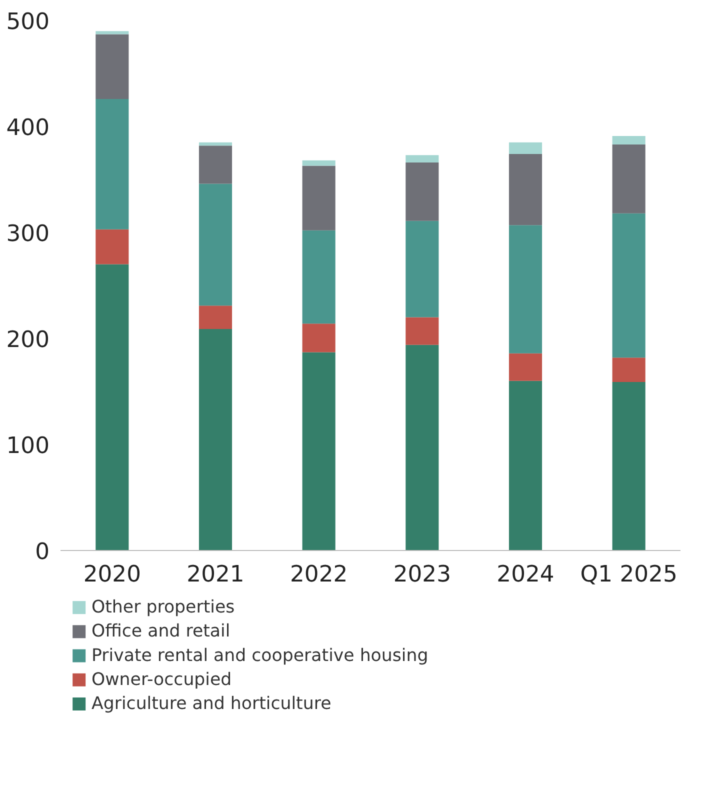 This screenshot has width=715, height=798. I want to click on y-tick-label: 0, so click(42, 552).